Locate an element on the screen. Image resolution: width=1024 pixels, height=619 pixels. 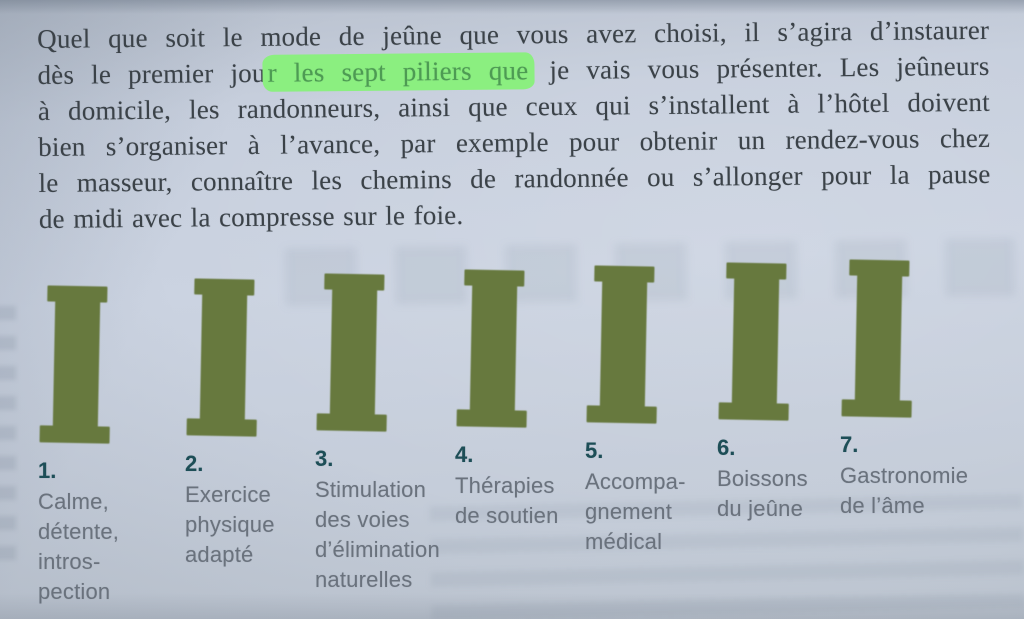
pillar-item: 6. Boissons du jeûne is located at coordinates (778, 393).